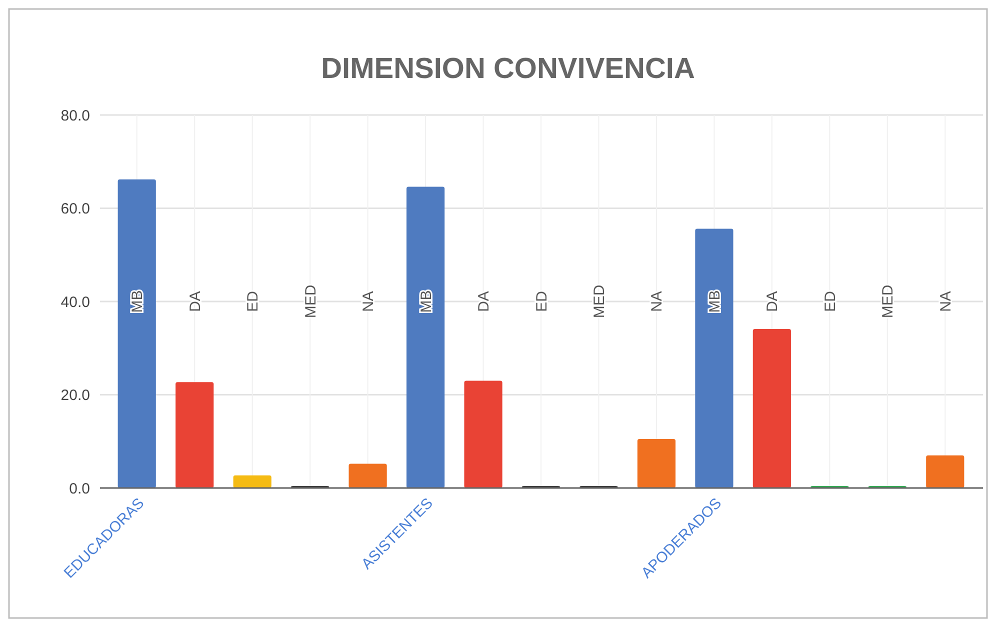 The height and width of the screenshot is (627, 996). What do you see at coordinates (79, 489) in the screenshot?
I see `y-tick-label: 0.0` at bounding box center [79, 489].